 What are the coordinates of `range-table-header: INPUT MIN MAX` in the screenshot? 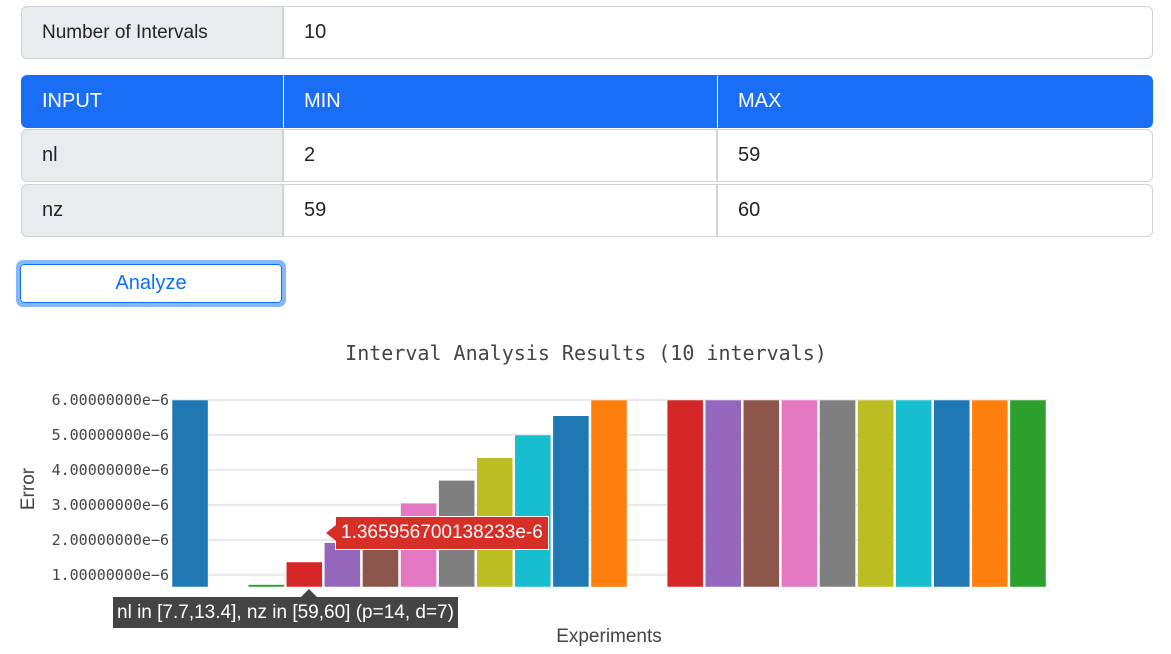 It's located at (587, 101).